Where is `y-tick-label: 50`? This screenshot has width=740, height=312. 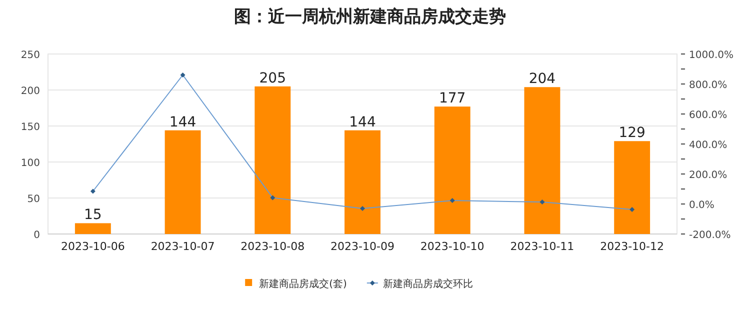 y-tick-label: 50 is located at coordinates (33, 199).